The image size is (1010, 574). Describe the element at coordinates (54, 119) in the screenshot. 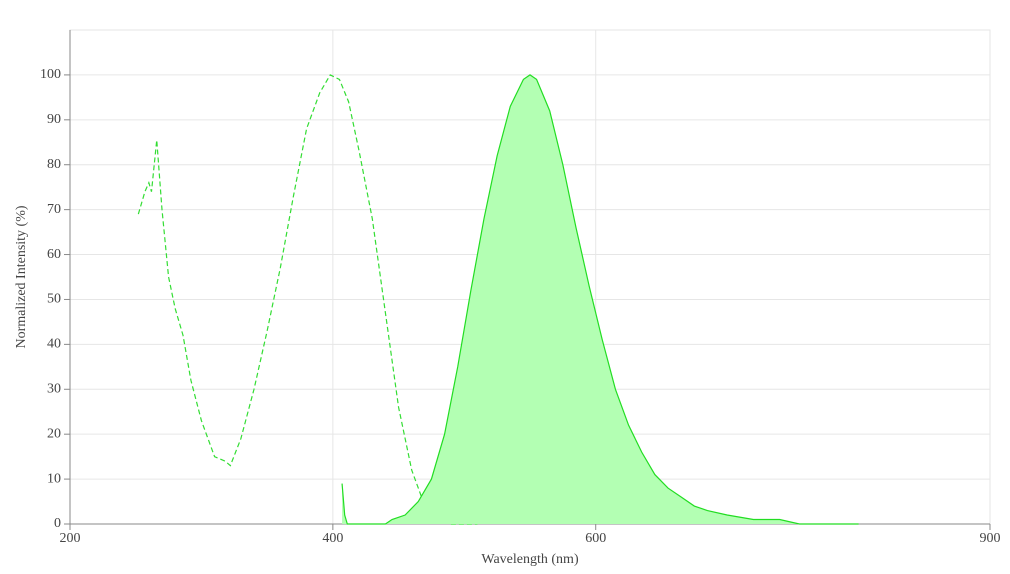

I see `y-tick-label: 90` at that location.